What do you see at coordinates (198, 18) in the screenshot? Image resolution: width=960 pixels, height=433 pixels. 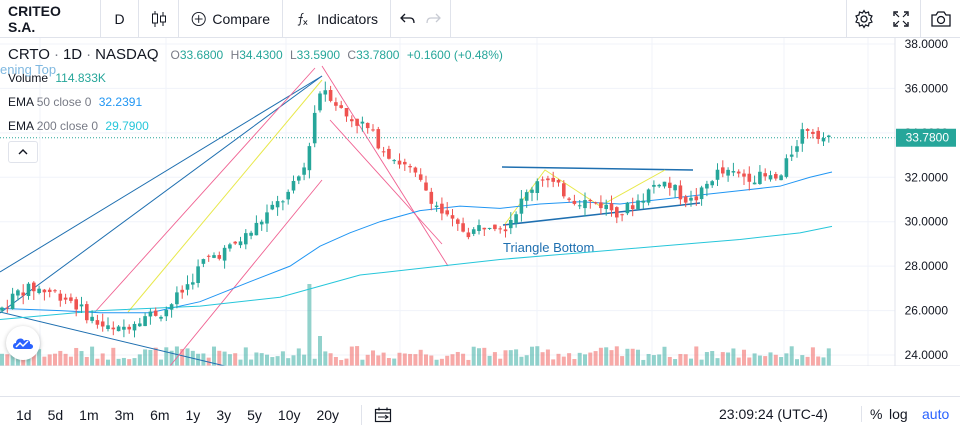 I see `plus-circle-icon` at bounding box center [198, 18].